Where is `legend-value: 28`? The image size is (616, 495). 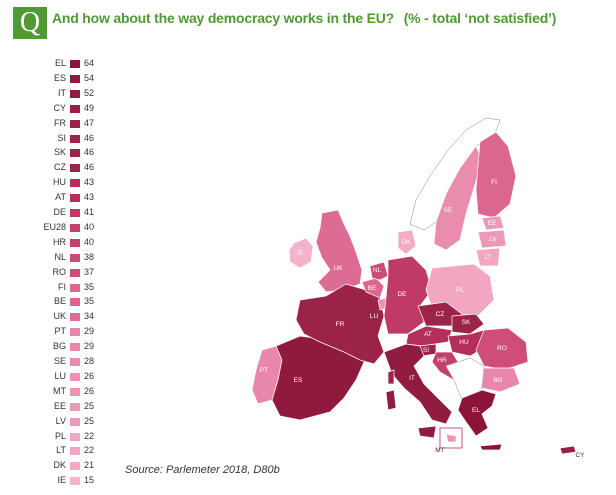
legend-value: 28 is located at coordinates (89, 361).